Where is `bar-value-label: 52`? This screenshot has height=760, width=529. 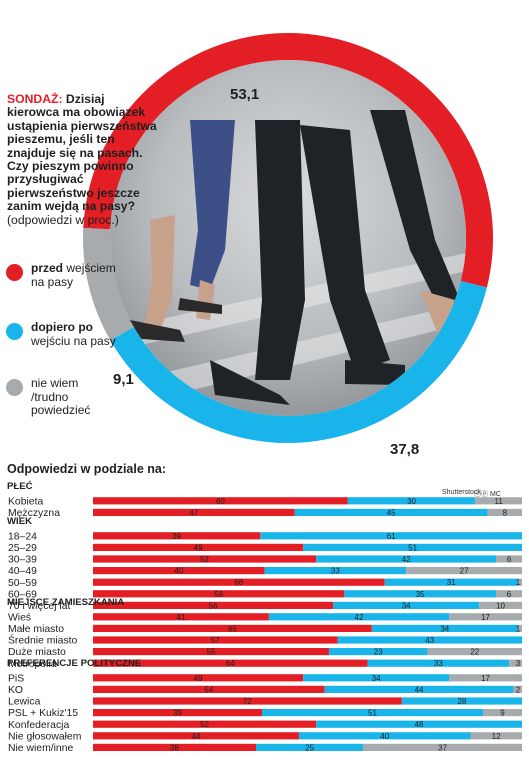
bar-value-label: 52 is located at coordinates (204, 724).